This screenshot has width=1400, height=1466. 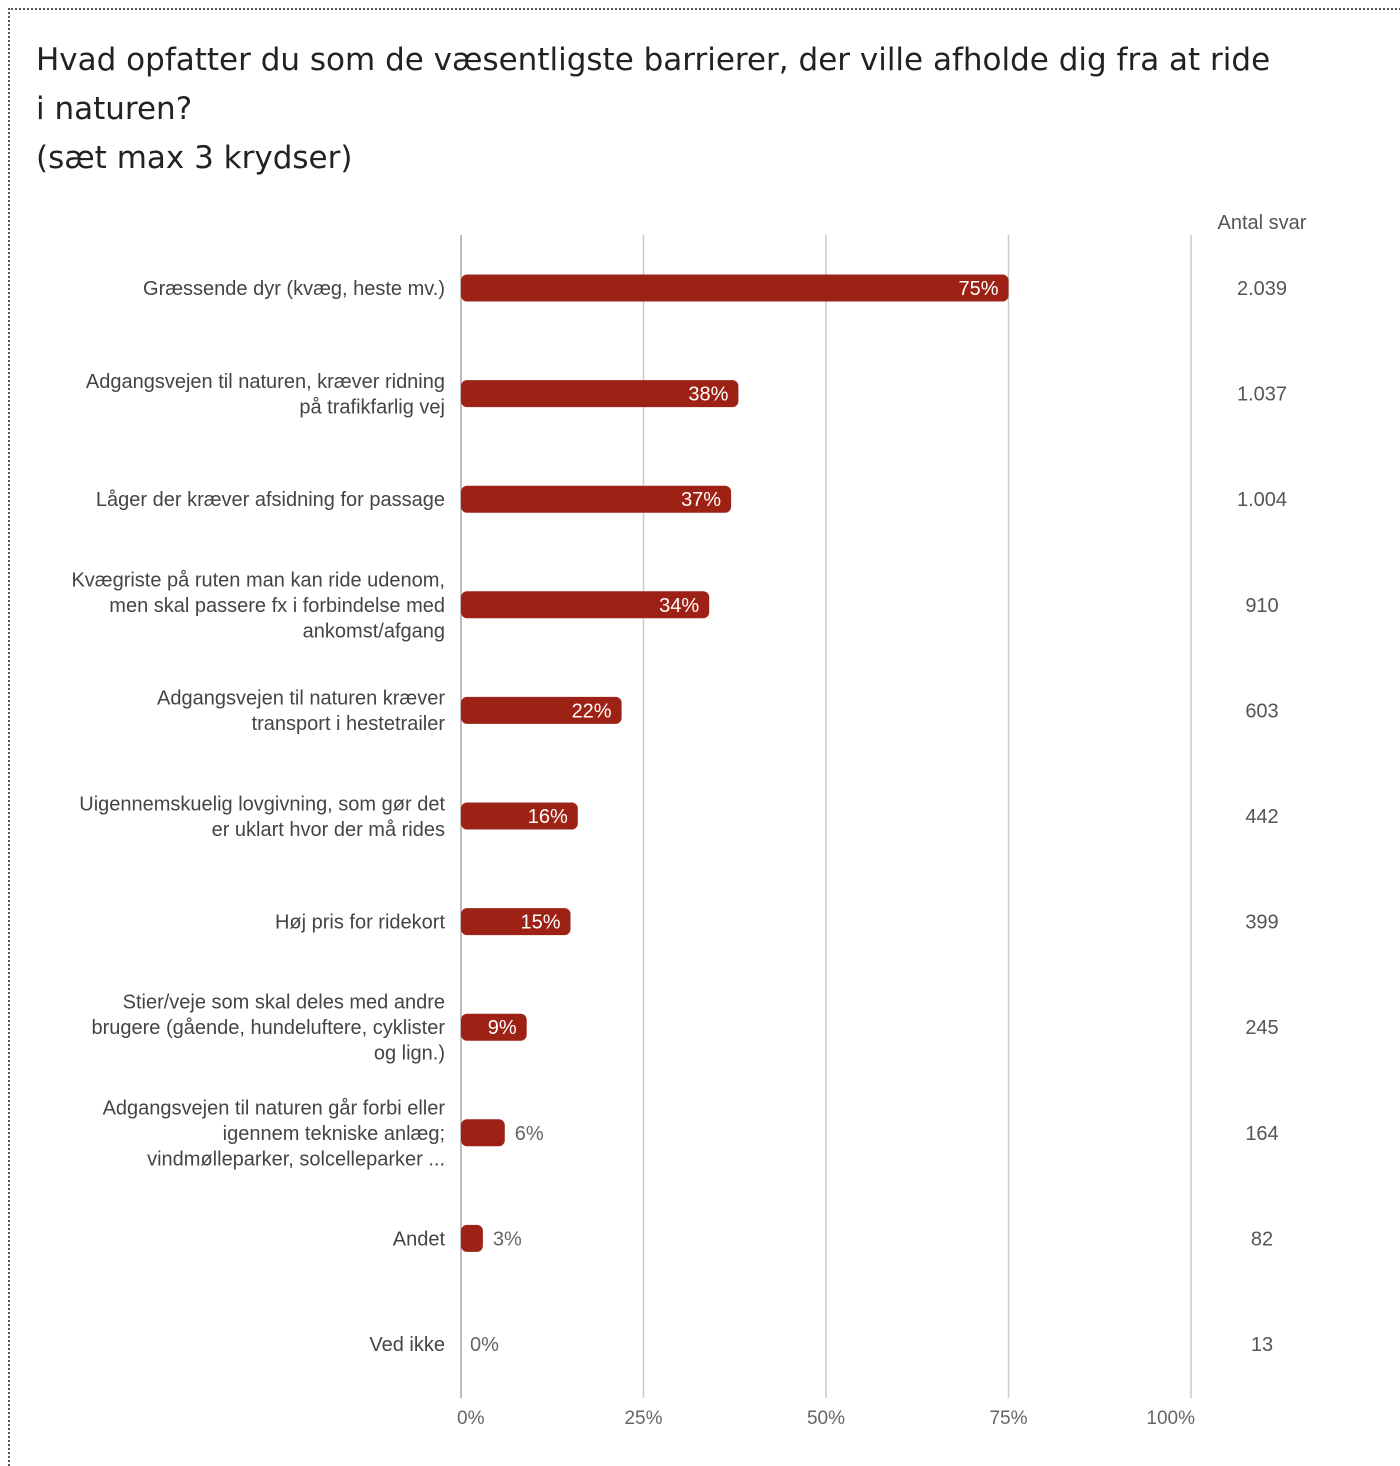 What do you see at coordinates (1261, 1028) in the screenshot?
I see `answer-count: 245` at bounding box center [1261, 1028].